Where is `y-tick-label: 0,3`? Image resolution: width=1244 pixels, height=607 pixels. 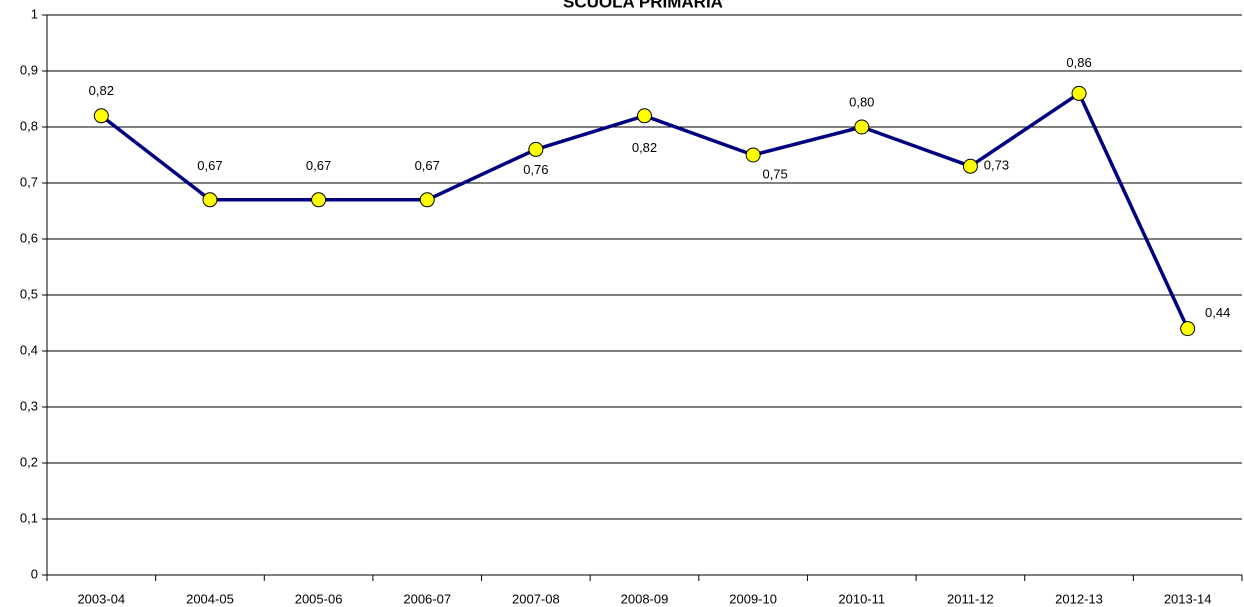 y-tick-label: 0,3 is located at coordinates (29, 405).